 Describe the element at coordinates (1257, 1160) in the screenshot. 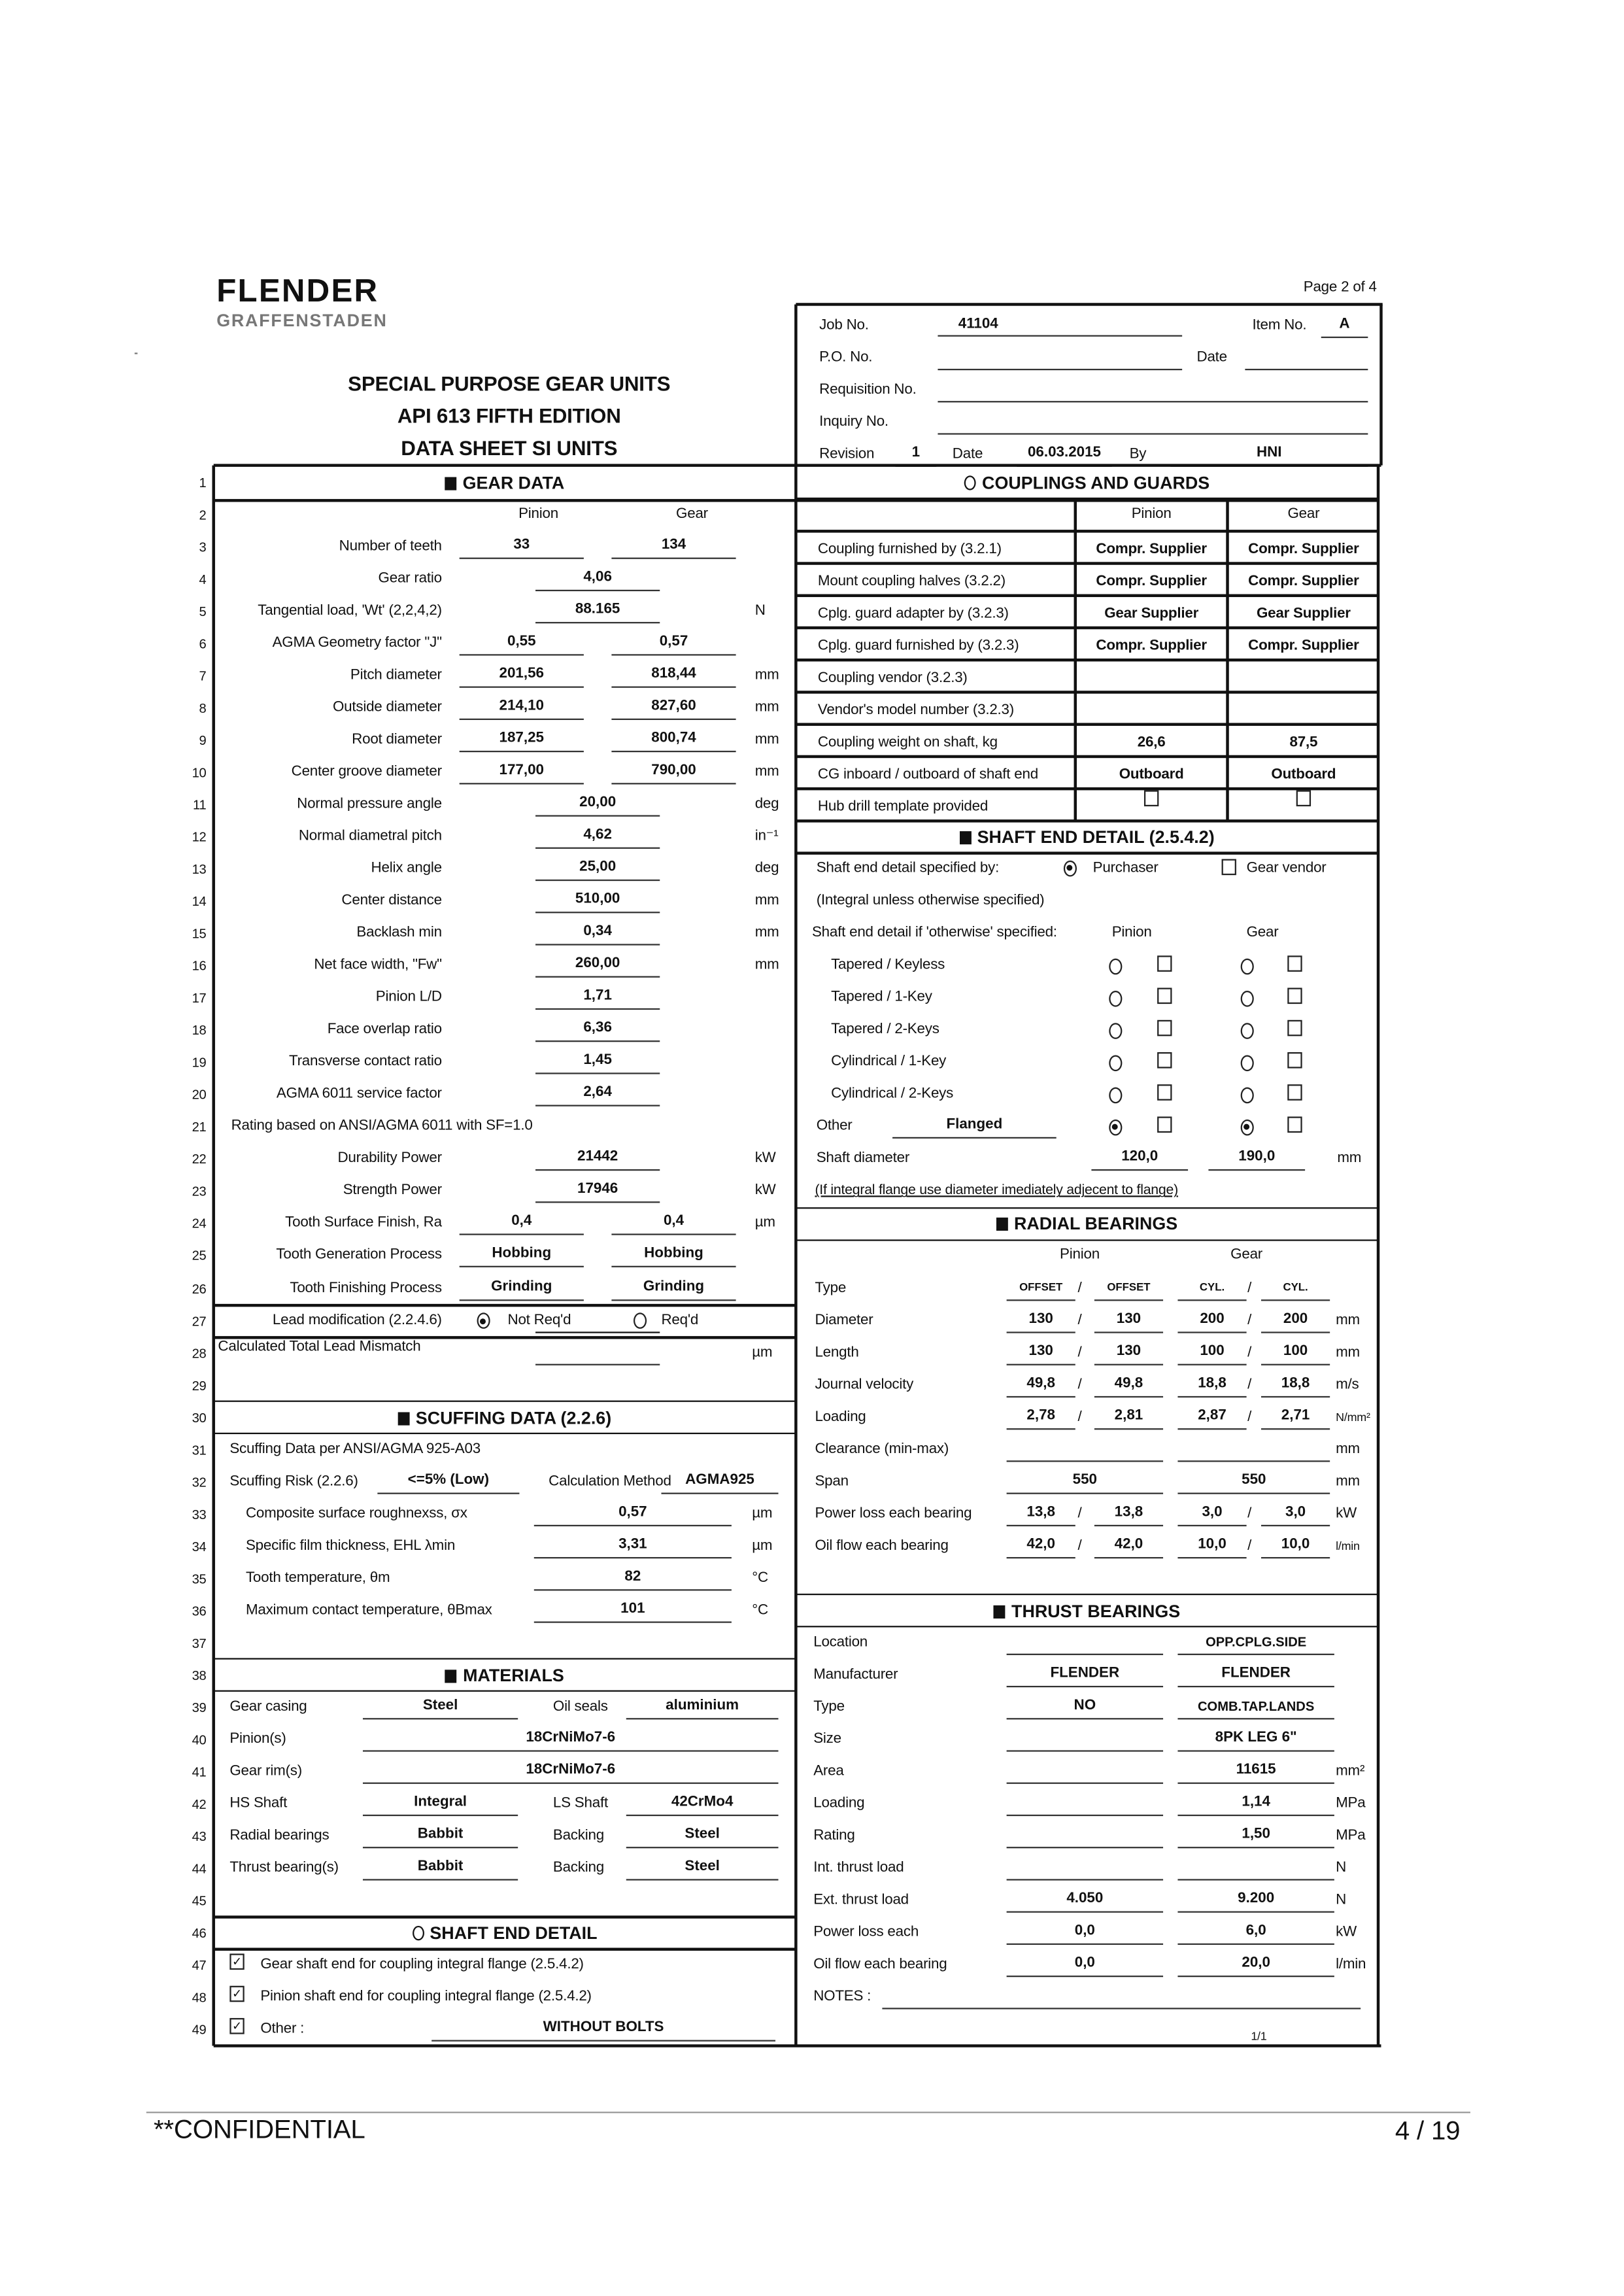

I see `shaft-diameter-gear: 190,0` at that location.